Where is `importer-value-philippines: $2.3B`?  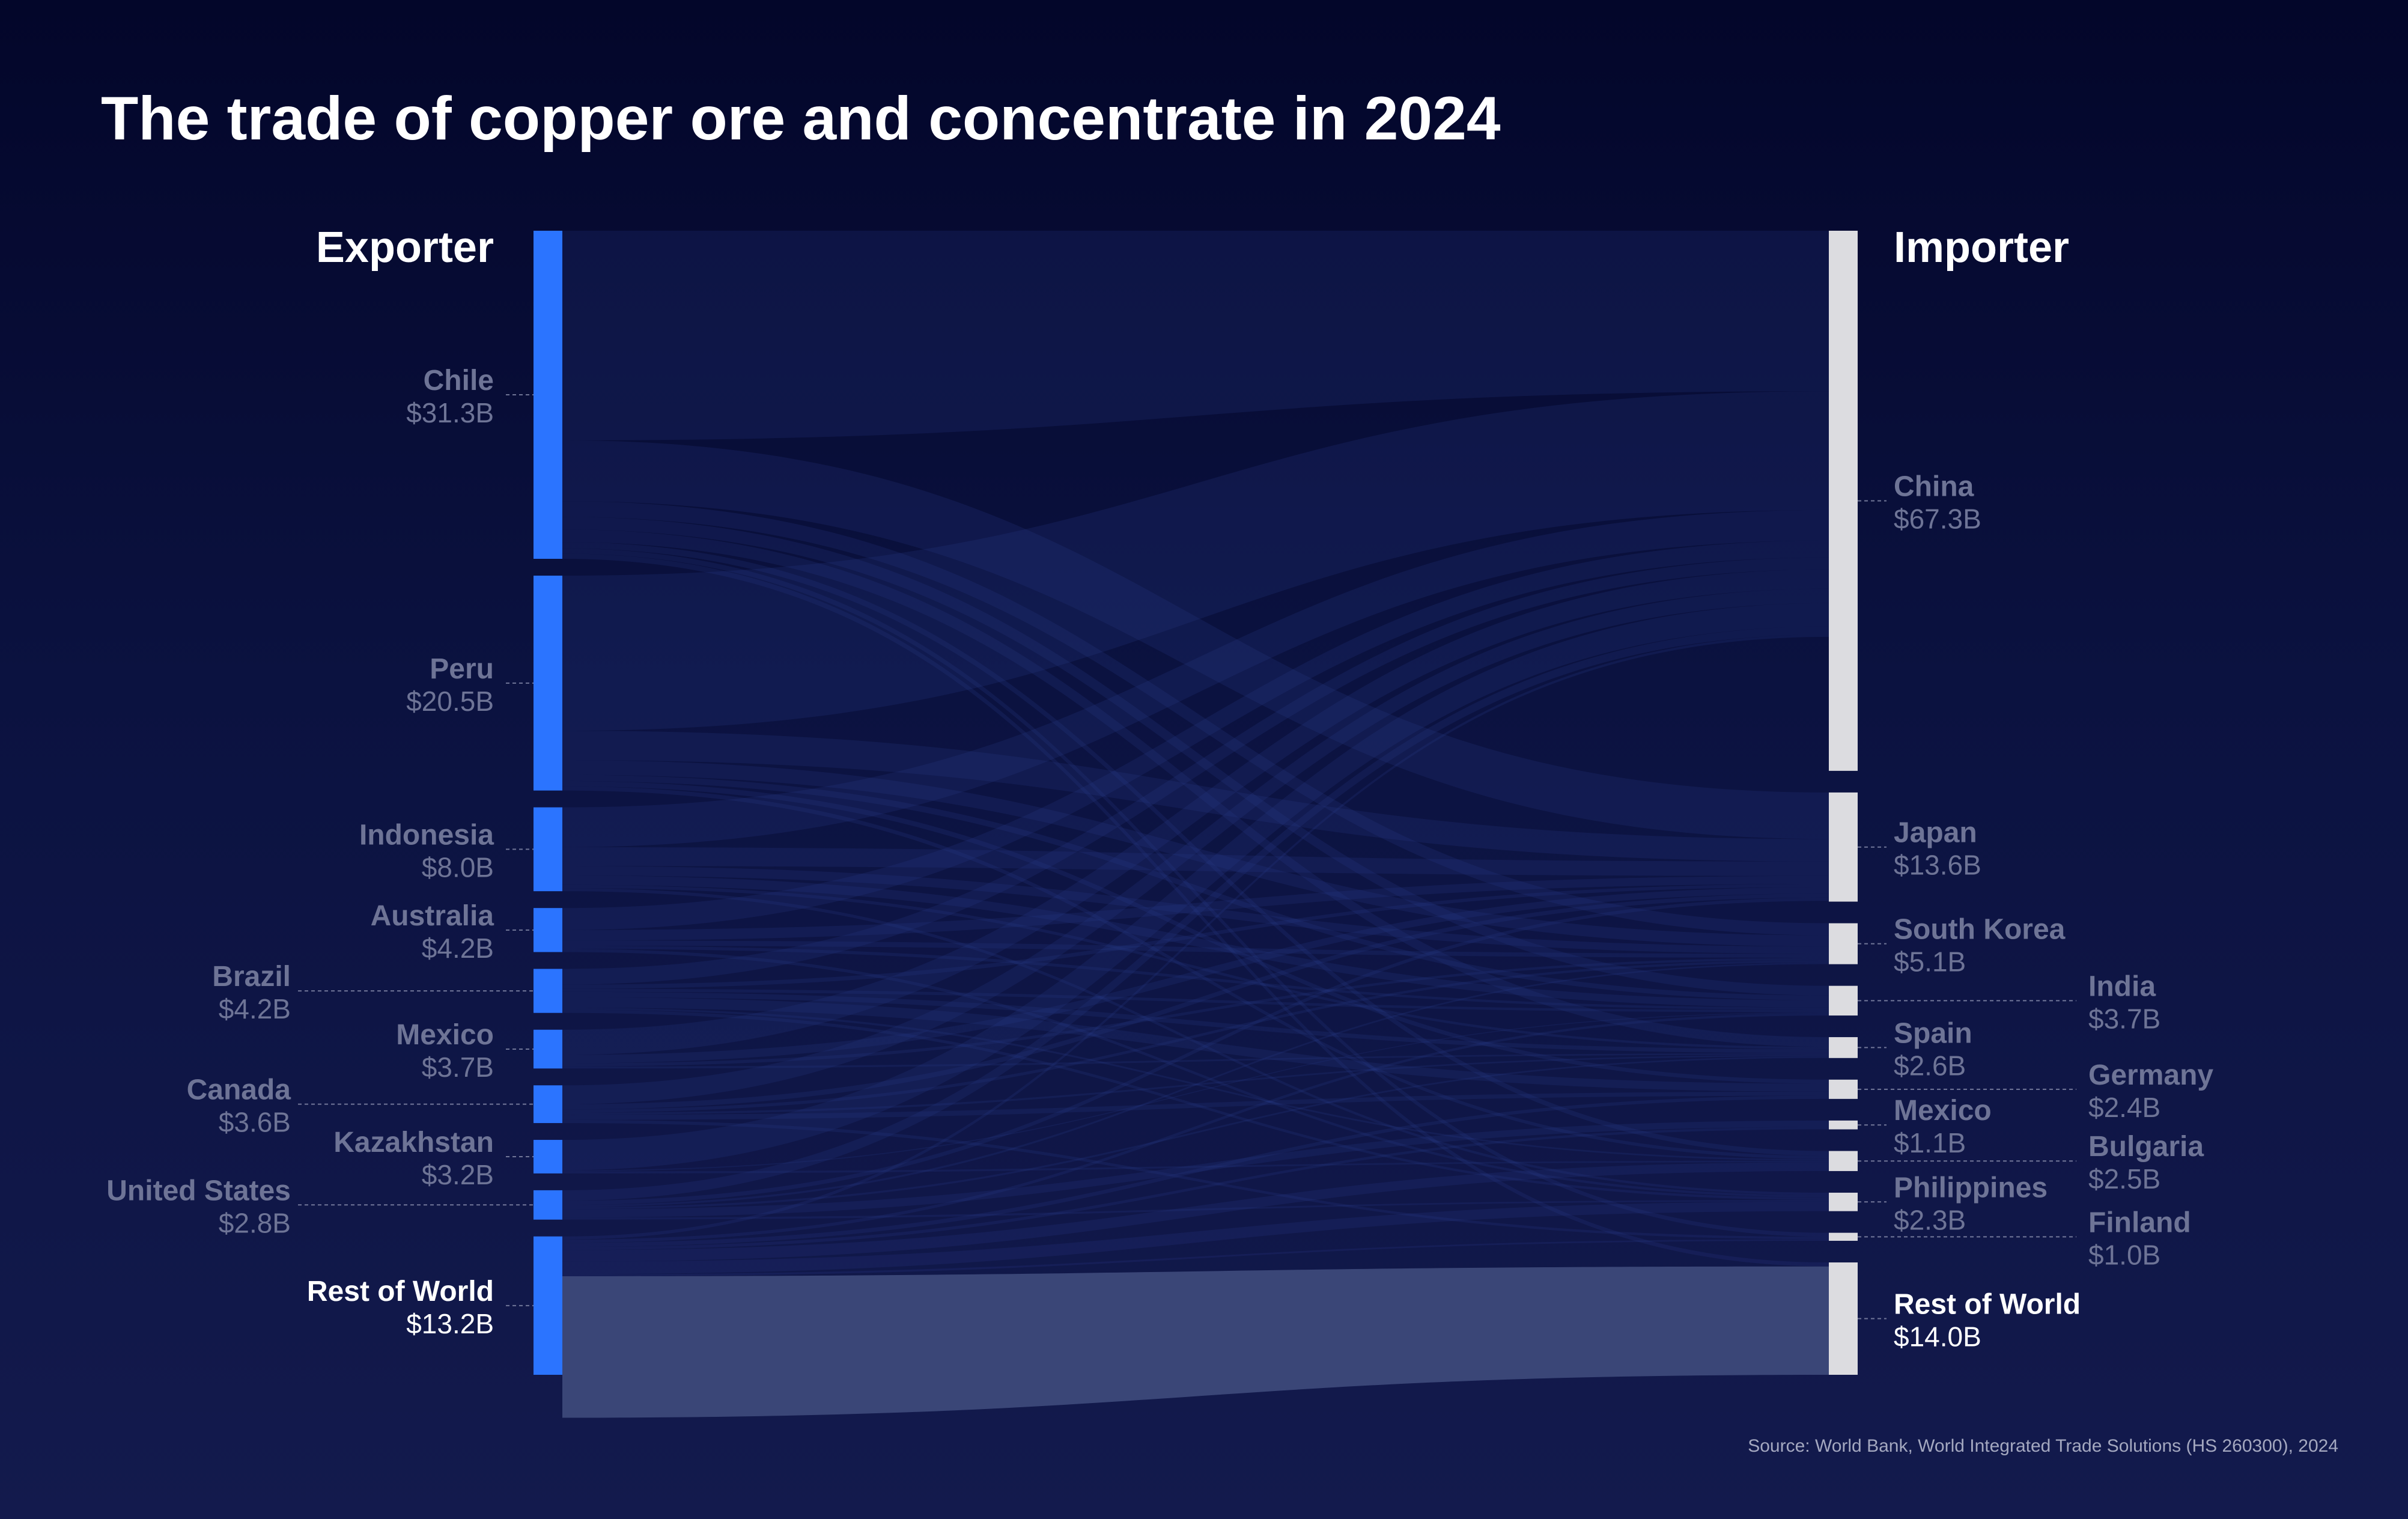 importer-value-philippines: $2.3B is located at coordinates (1930, 1219).